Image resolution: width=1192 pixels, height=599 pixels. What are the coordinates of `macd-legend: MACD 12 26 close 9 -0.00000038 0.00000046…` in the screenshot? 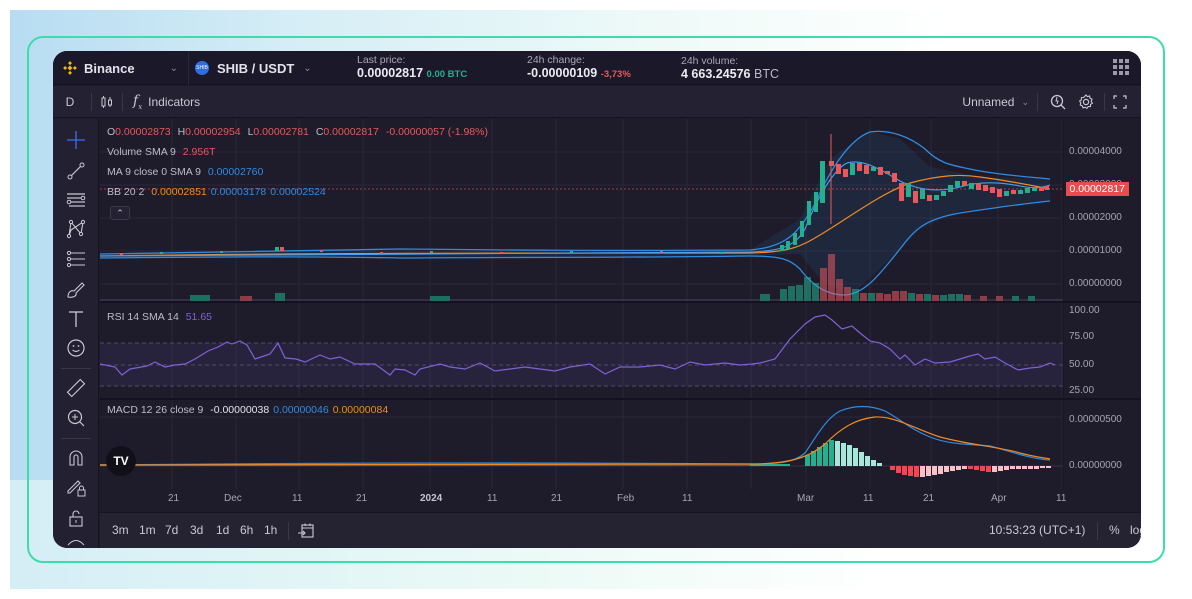 It's located at (248, 410).